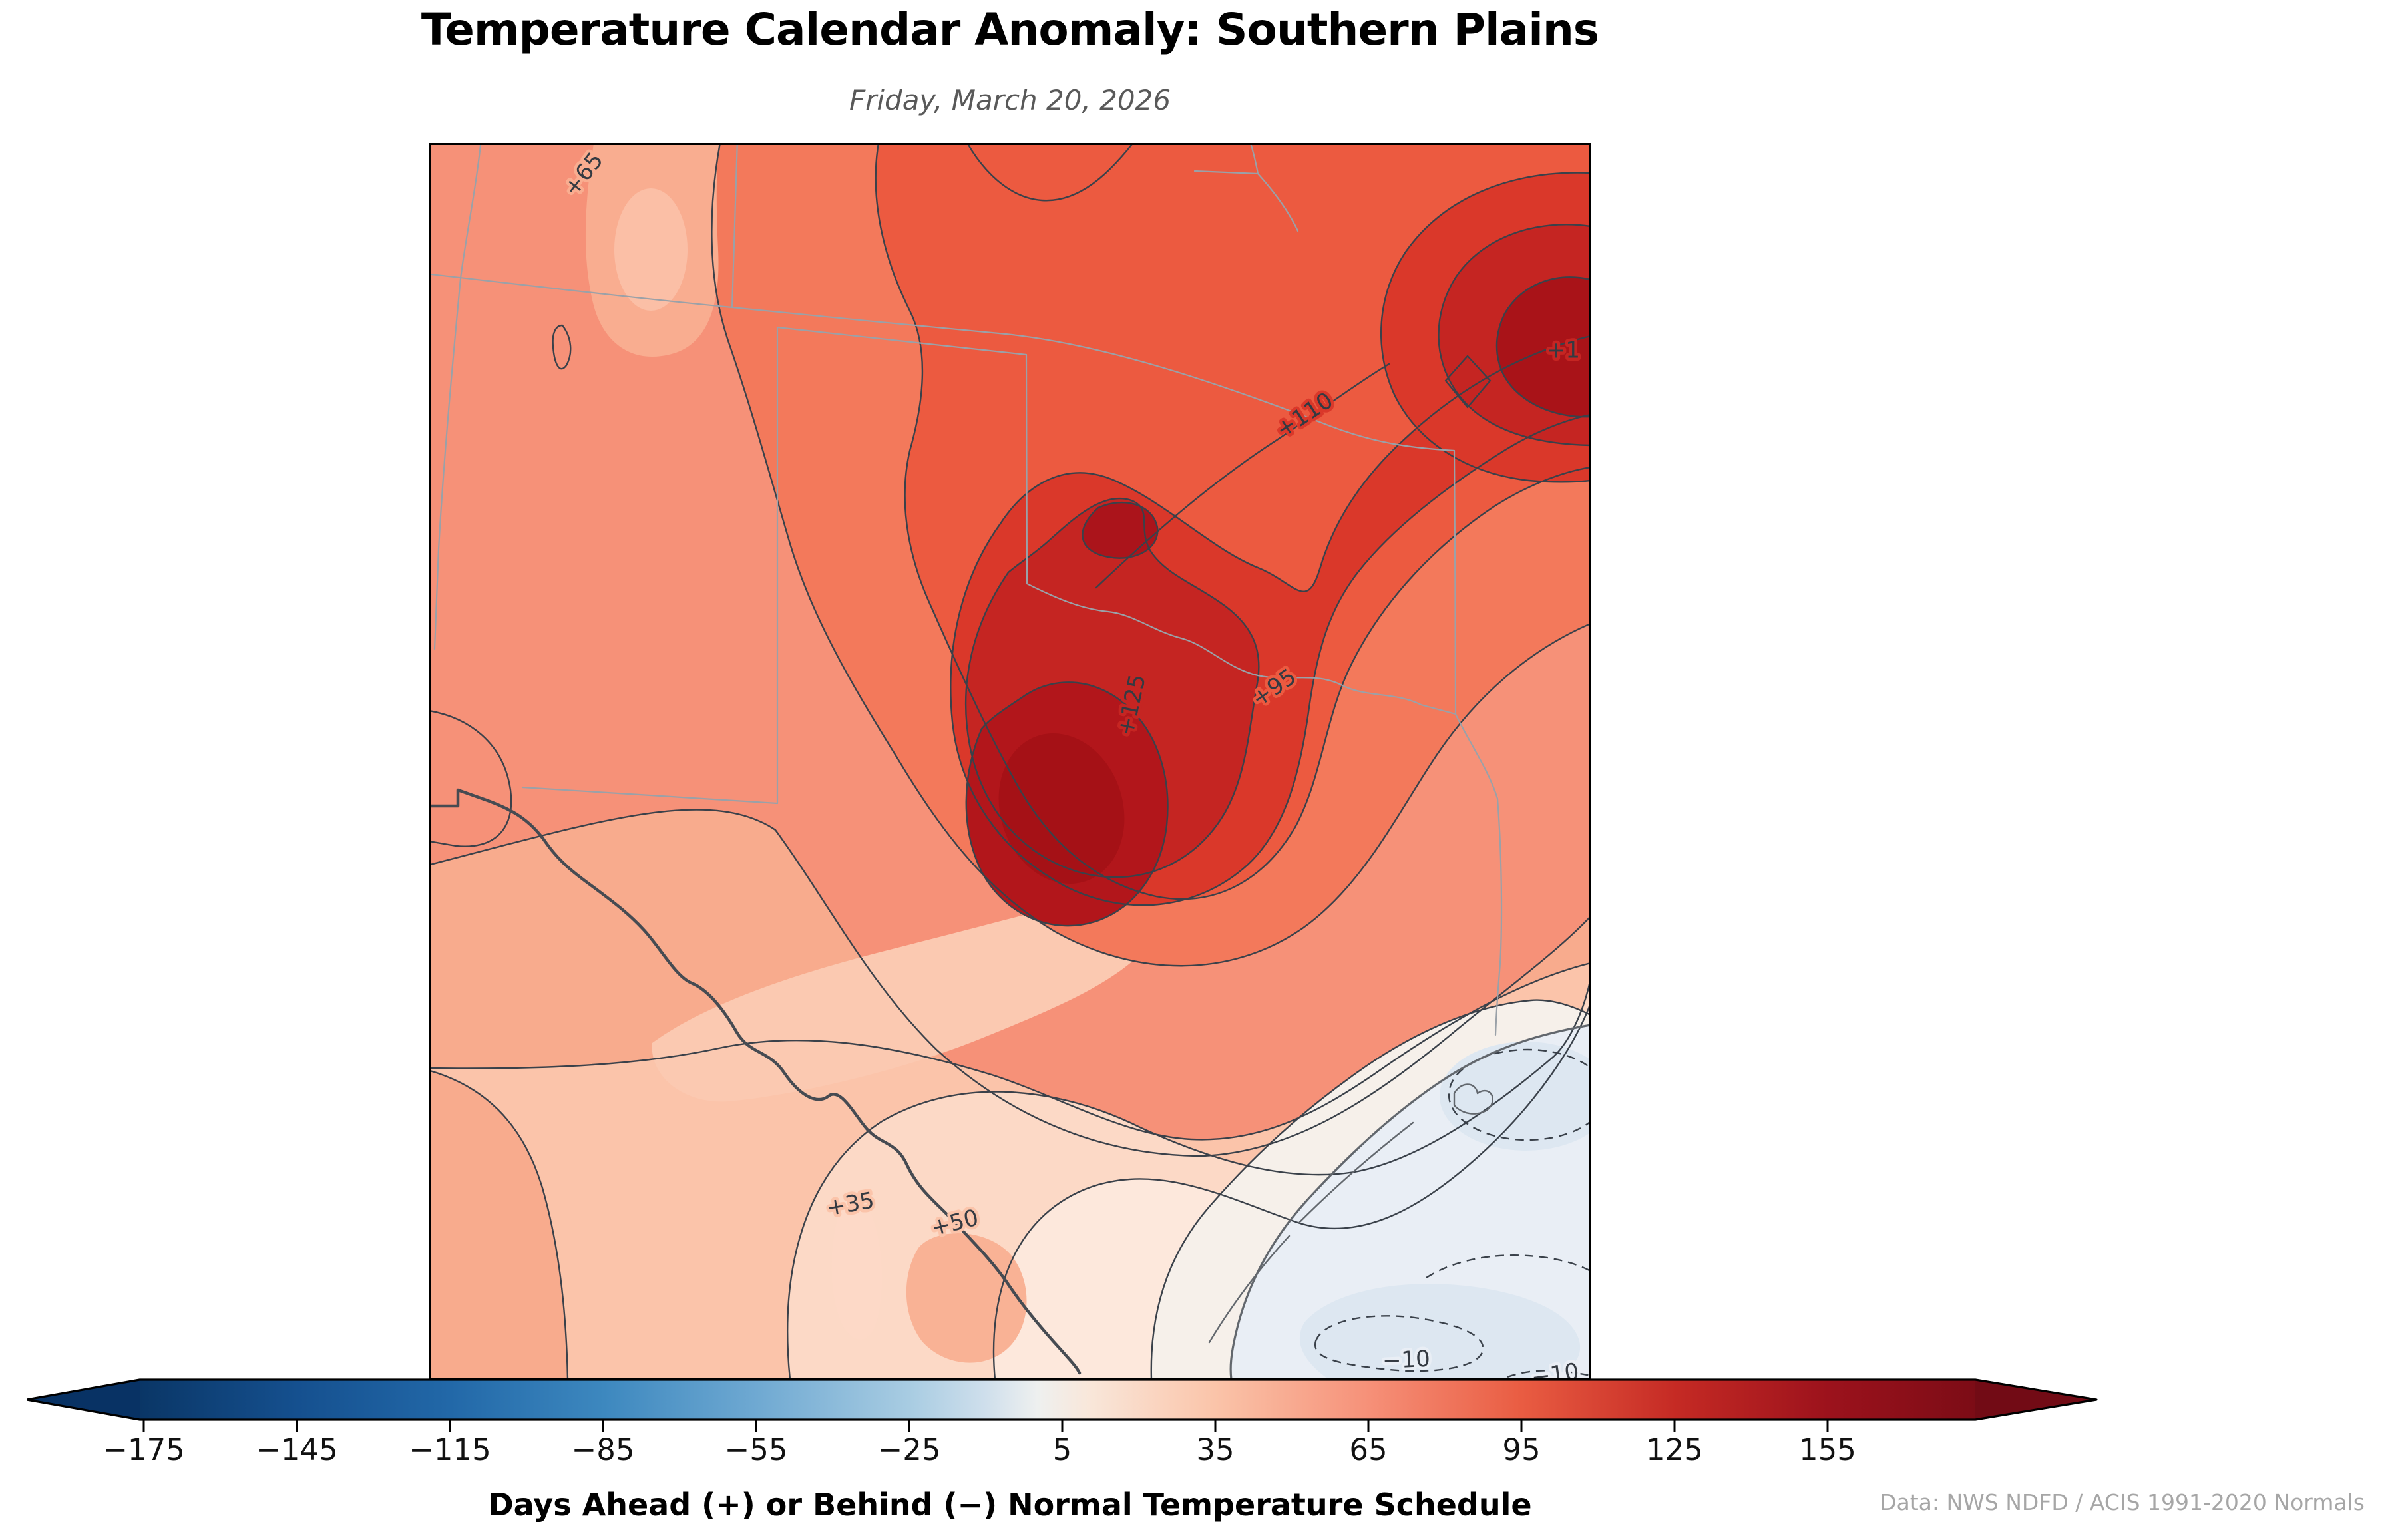  What do you see at coordinates (1241, 648) in the screenshot?
I see `state-border-red-river` at bounding box center [1241, 648].